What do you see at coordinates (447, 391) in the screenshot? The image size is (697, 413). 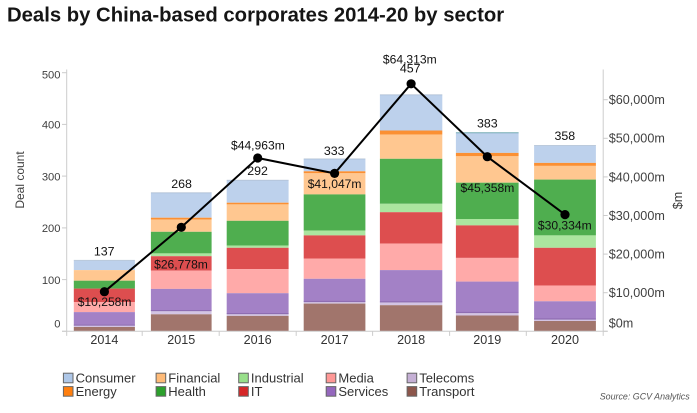 I see `svg-text: Transport` at bounding box center [447, 391].